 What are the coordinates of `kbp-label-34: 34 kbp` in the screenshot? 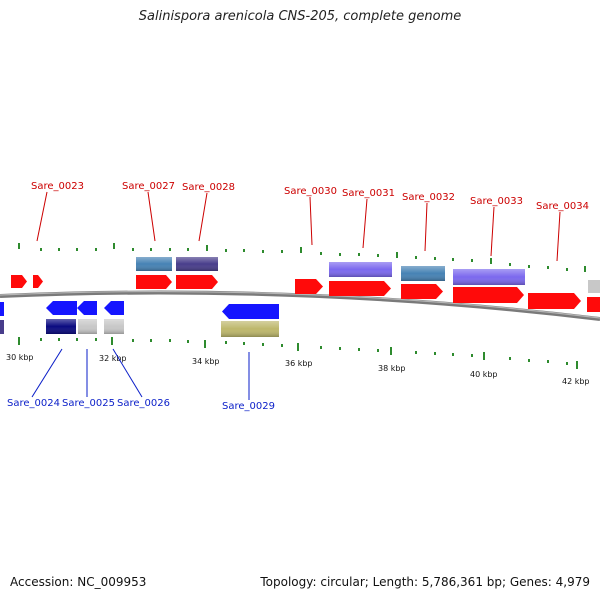 It's located at (206, 361).